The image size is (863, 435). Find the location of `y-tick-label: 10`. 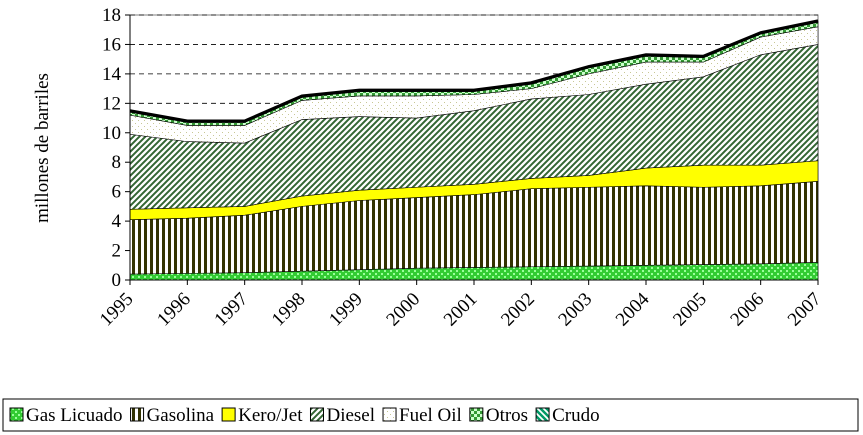

y-tick-label: 10 is located at coordinates (111, 133).